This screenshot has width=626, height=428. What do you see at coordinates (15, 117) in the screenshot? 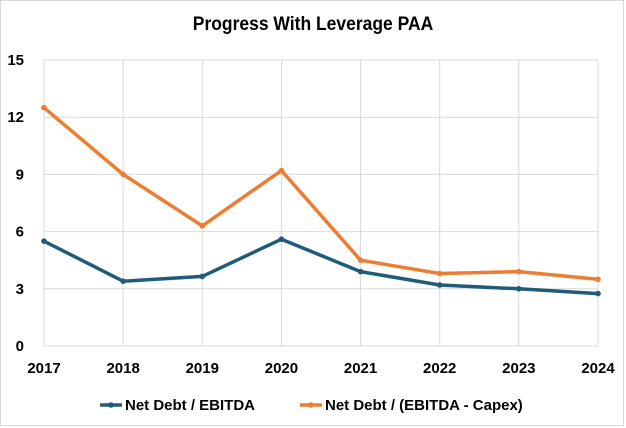
I see `y-tick-label: 12` at bounding box center [15, 117].